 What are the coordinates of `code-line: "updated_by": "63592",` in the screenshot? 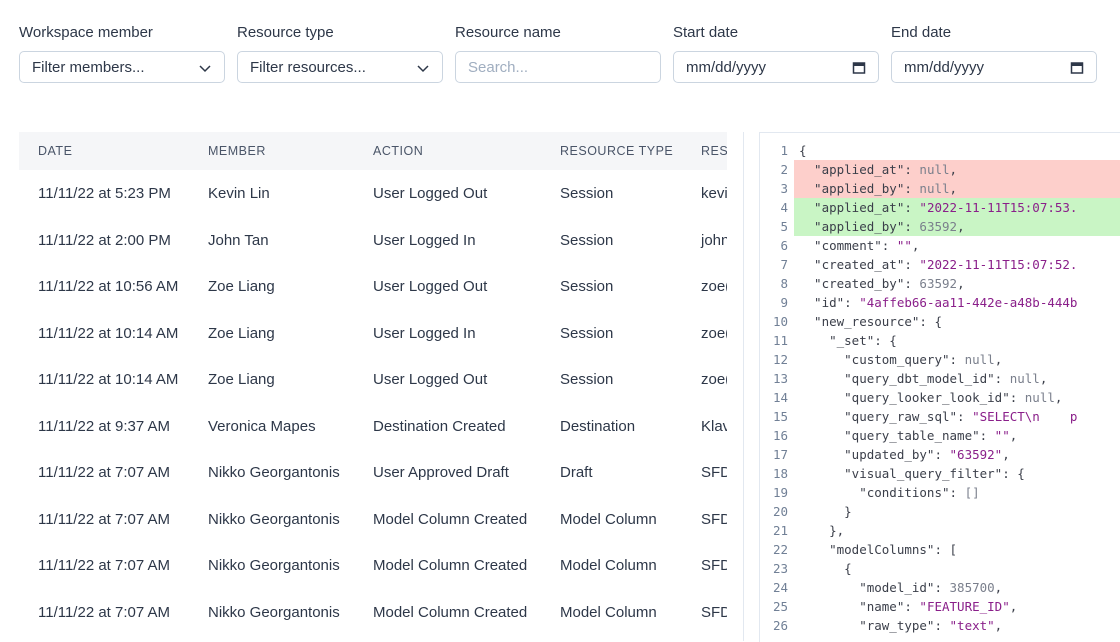 It's located at (904, 454).